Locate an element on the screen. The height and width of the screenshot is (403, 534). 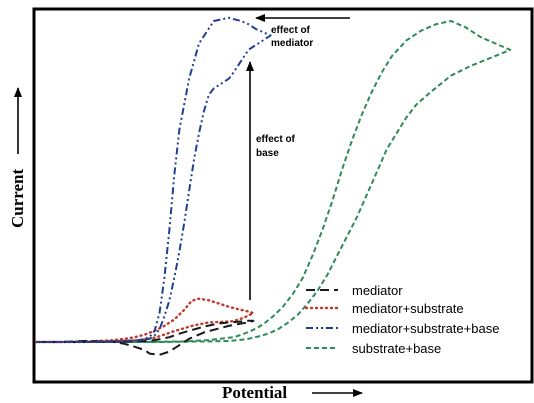
y-axis-title: Current is located at coordinates (17, 198).